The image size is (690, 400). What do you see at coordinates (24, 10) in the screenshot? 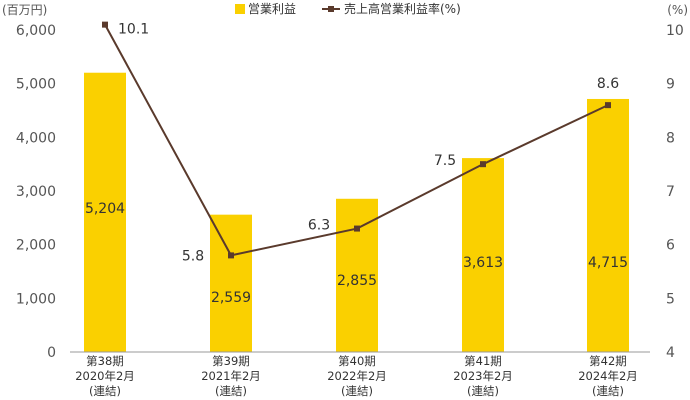
I see `left-axis-unit: (百万円)` at bounding box center [24, 10].